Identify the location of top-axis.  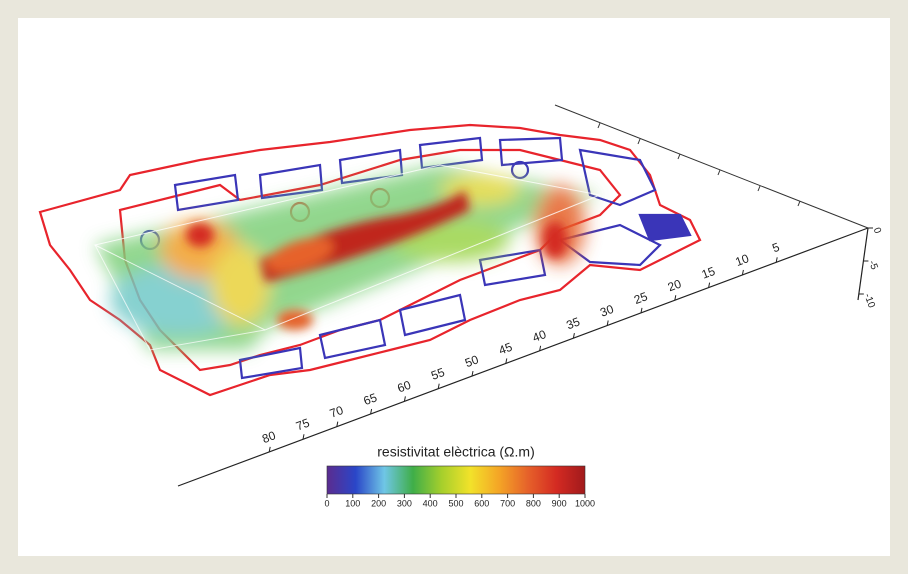
(711, 166).